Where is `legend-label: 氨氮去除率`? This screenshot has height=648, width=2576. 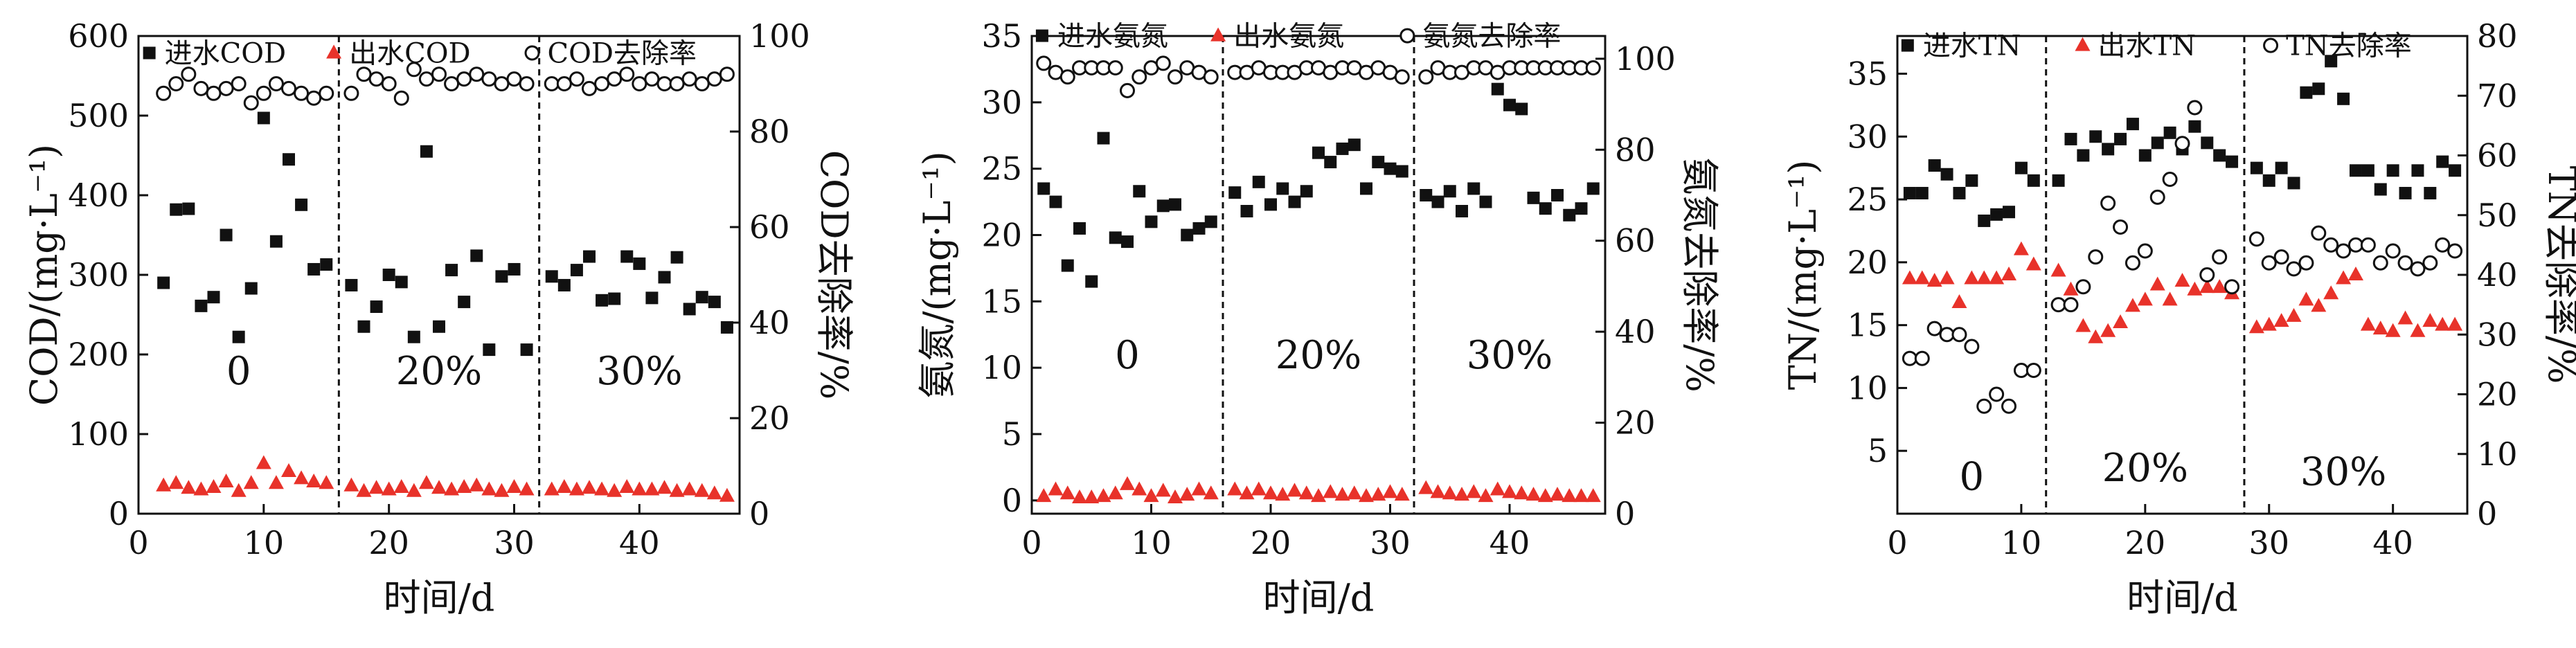 legend-label: 氨氮去除率 is located at coordinates (1492, 37).